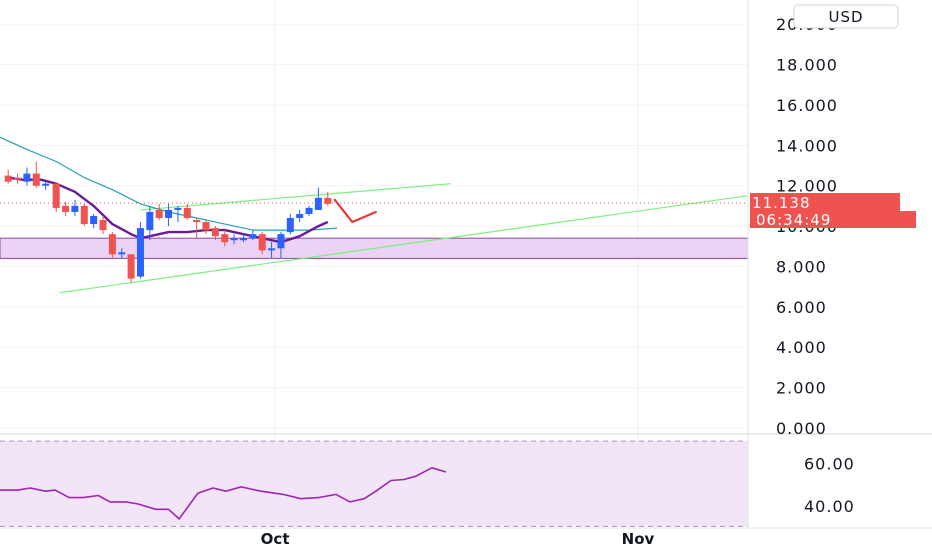 The height and width of the screenshot is (550, 932). I want to click on rsi-pane, so click(374, 483).